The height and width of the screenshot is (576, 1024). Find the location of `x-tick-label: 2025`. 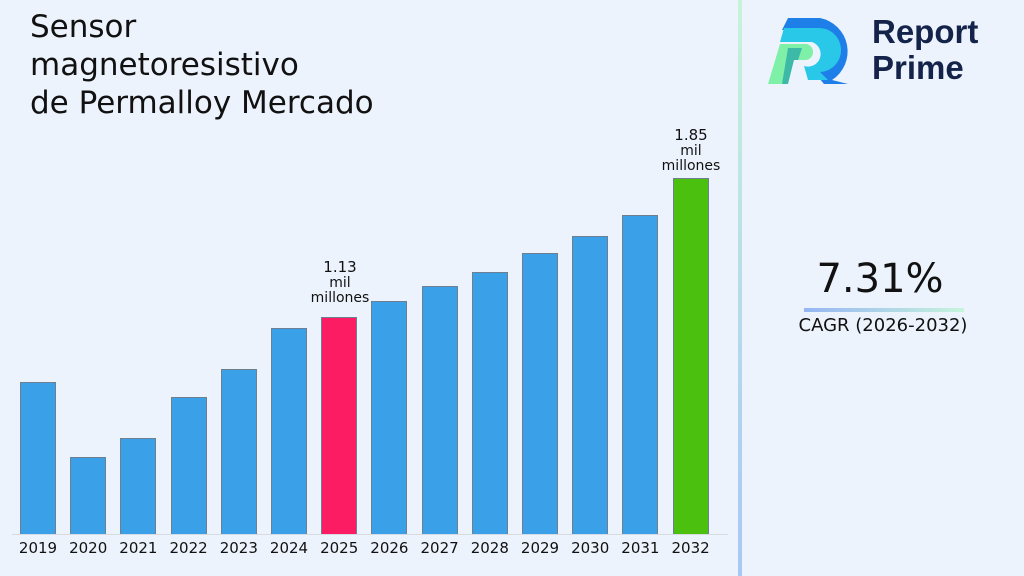

x-tick-label: 2025 is located at coordinates (339, 548).